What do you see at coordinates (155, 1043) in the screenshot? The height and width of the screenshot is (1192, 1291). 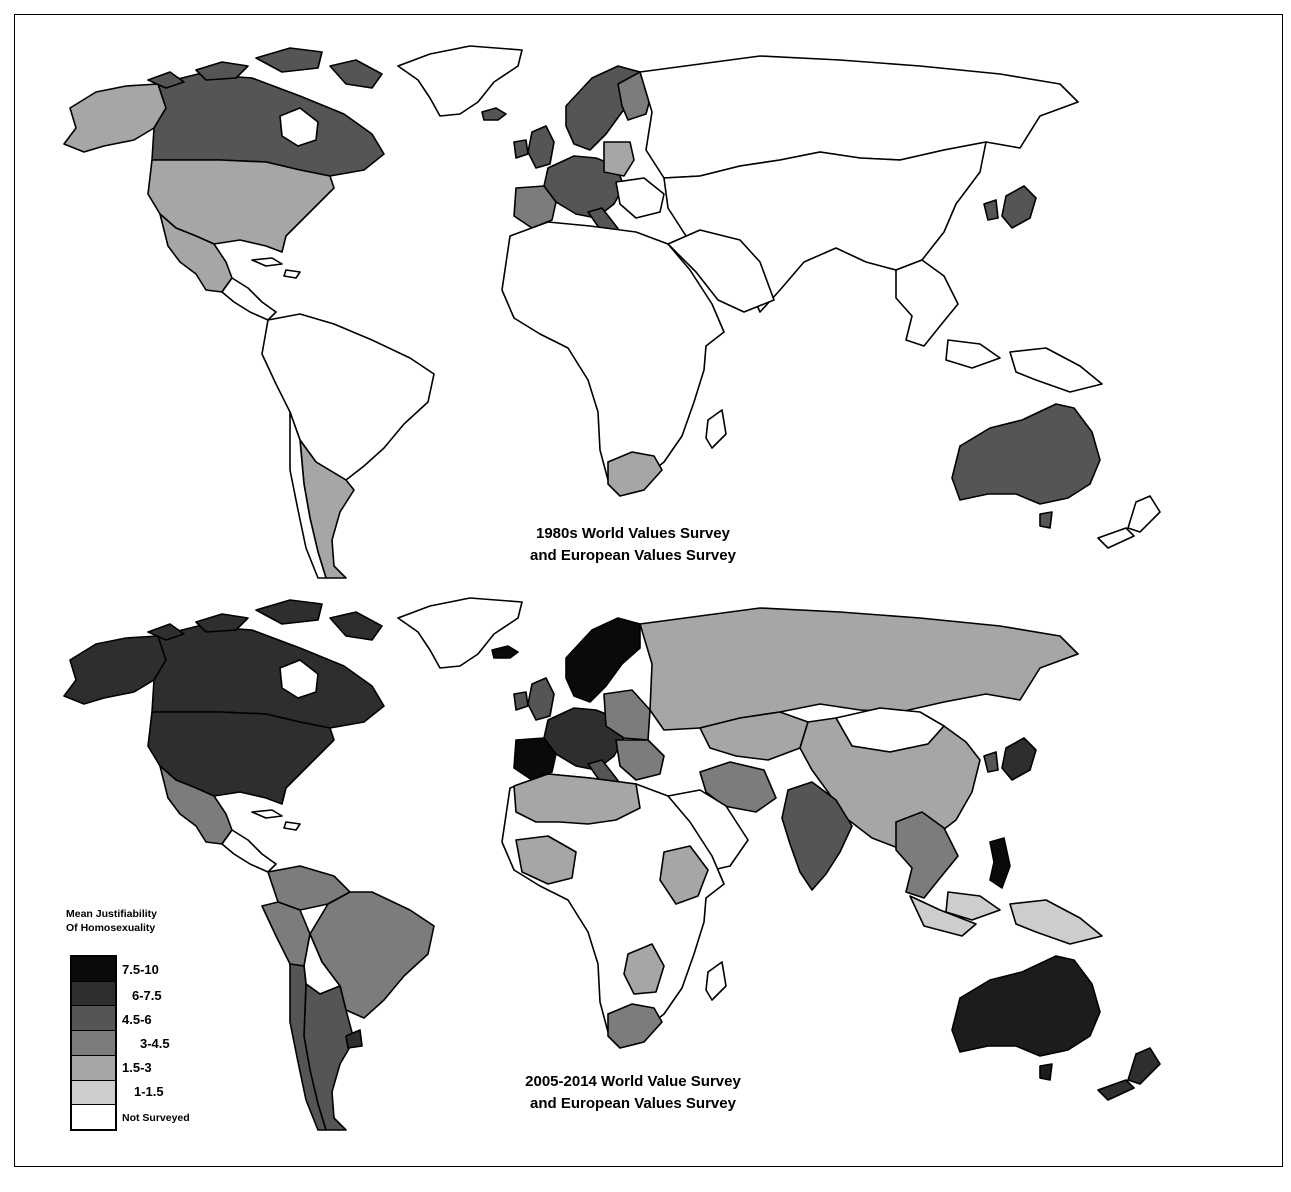 I see `legend-label: 3-4.5` at bounding box center [155, 1043].